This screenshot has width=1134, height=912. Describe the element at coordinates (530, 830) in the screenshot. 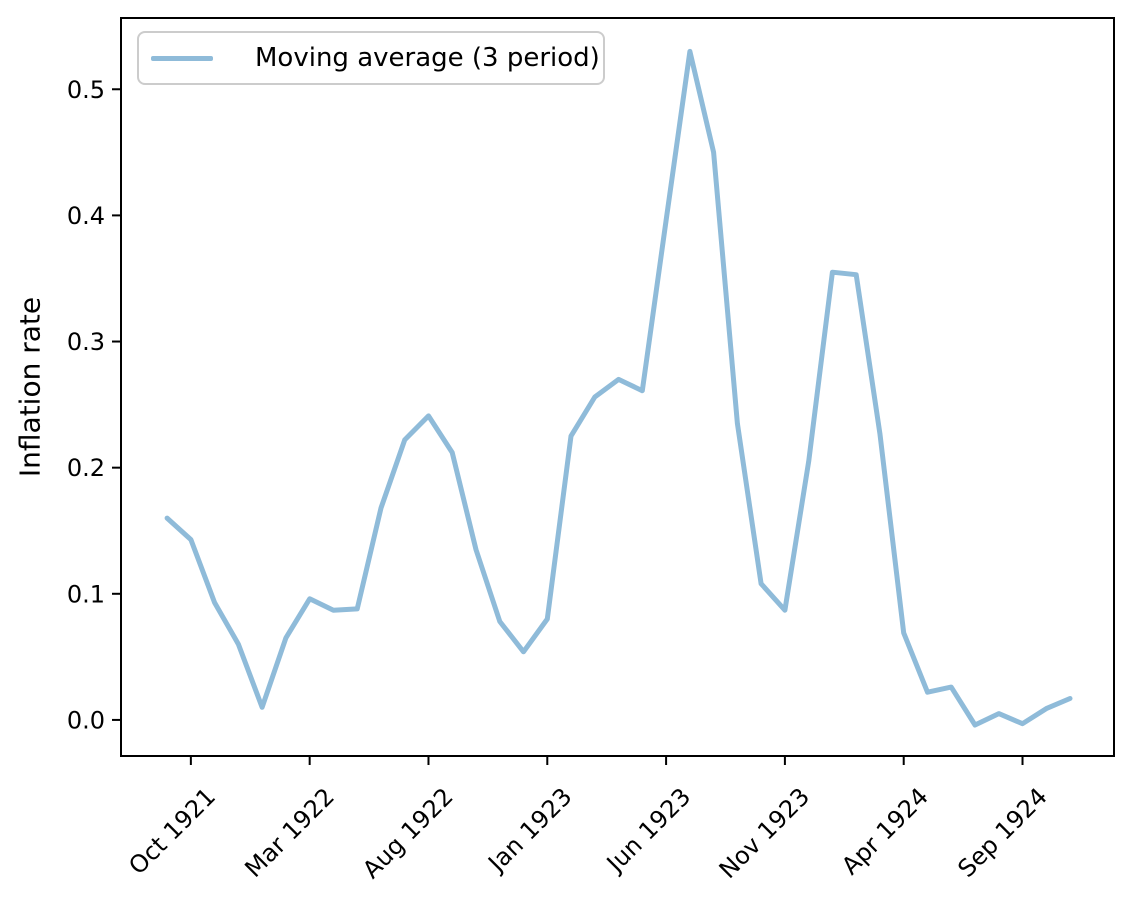

I see `x-tick-label: Jan 1923` at that location.